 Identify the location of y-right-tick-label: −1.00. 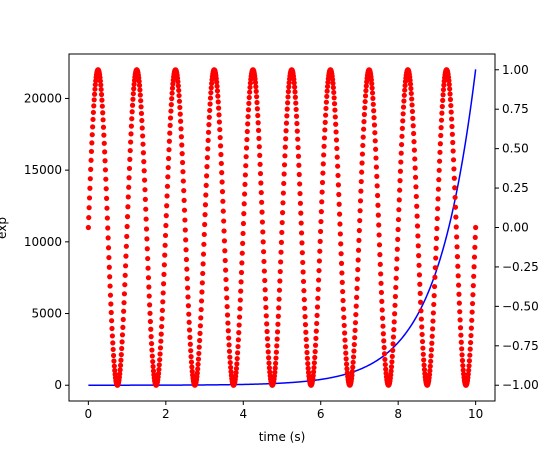
(520, 385).